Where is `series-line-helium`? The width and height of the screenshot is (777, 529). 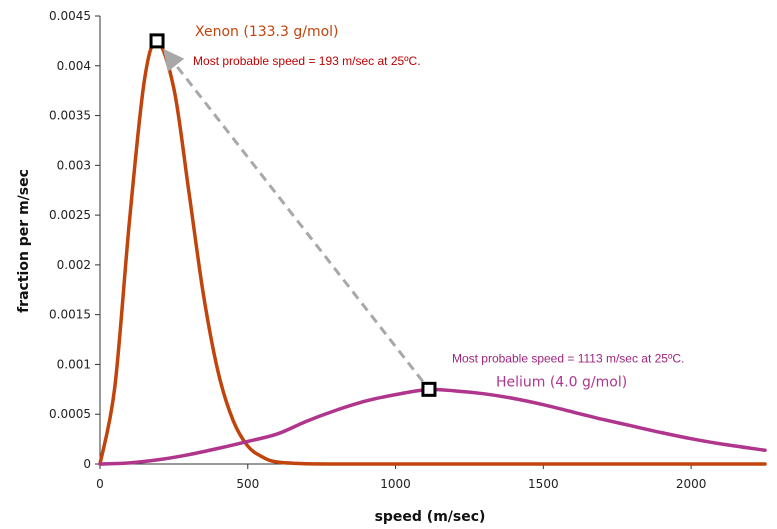 series-line-helium is located at coordinates (432, 426).